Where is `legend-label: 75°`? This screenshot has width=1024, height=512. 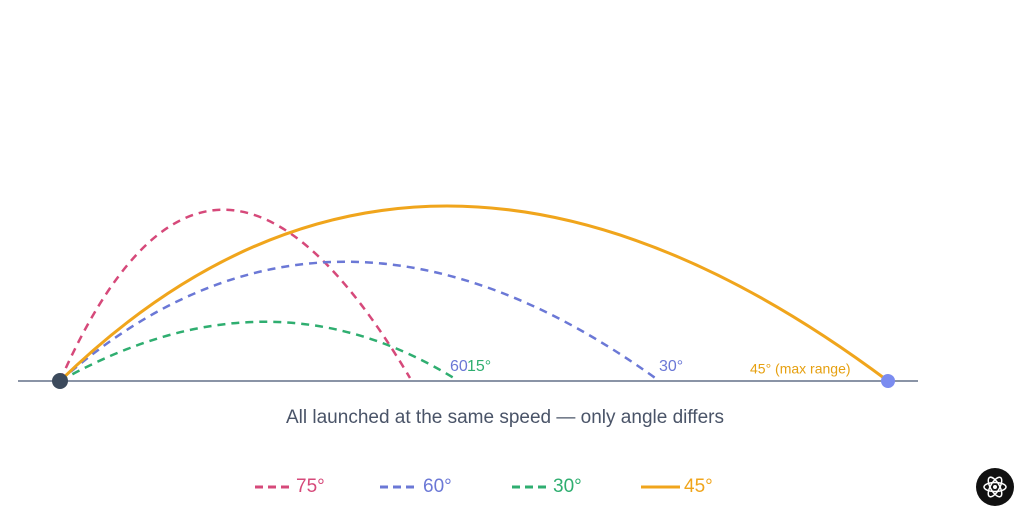 legend-label: 75° is located at coordinates (310, 486).